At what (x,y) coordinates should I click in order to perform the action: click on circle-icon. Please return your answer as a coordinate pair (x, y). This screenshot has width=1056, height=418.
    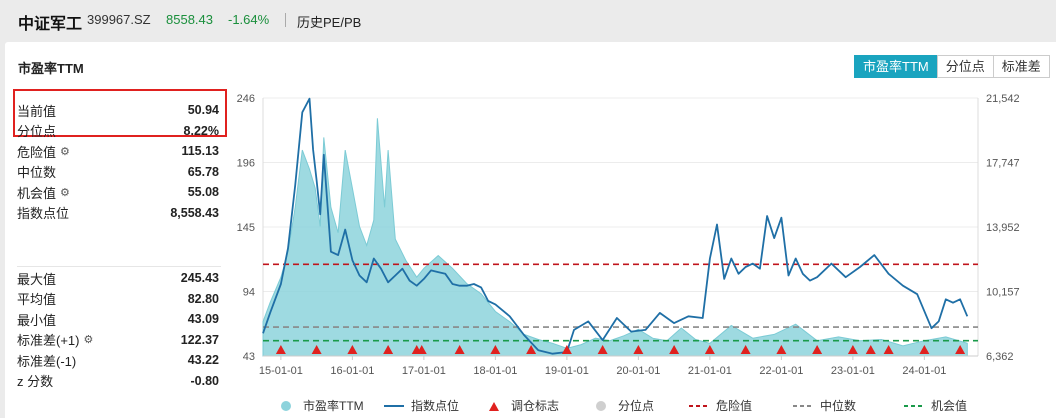
    Looking at the image, I should click on (286, 405).